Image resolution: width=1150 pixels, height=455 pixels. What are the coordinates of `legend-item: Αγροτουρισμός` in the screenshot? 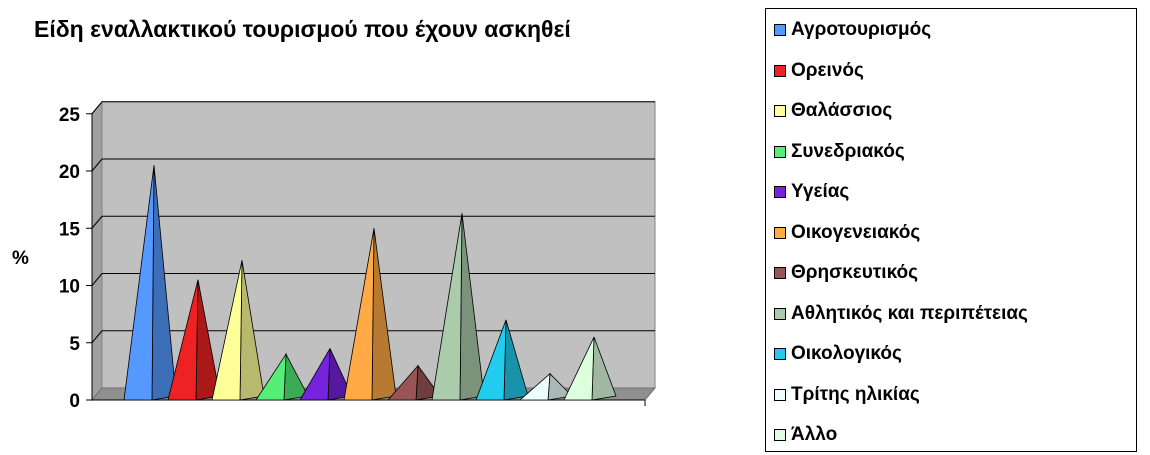 It's located at (852, 30).